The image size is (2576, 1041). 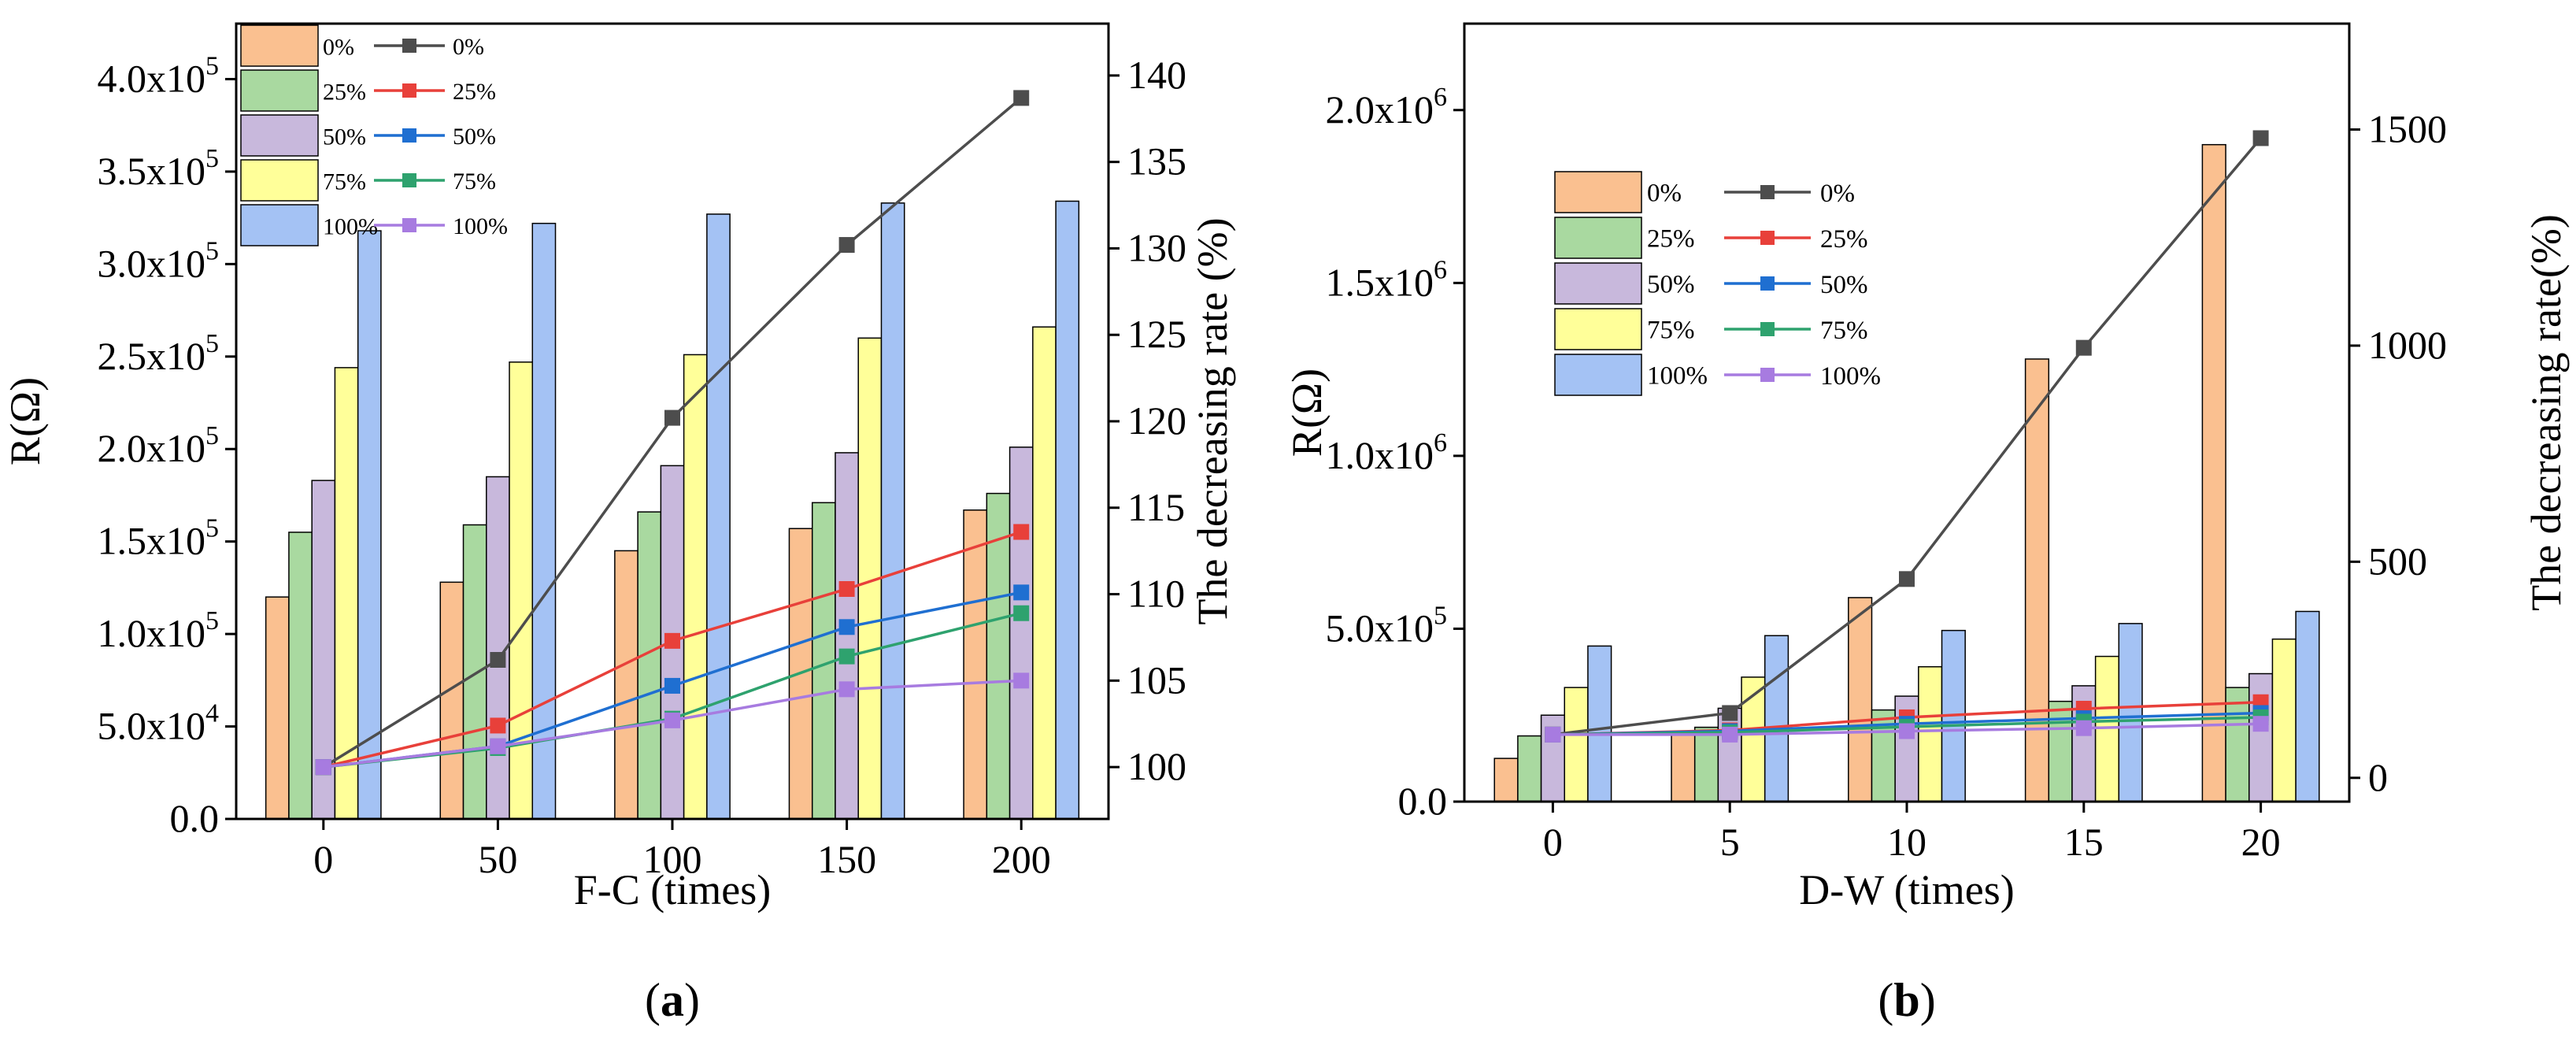 What do you see at coordinates (159, 630) in the screenshot?
I see `y-tick-label: 1.0x10⁵` at bounding box center [159, 630].